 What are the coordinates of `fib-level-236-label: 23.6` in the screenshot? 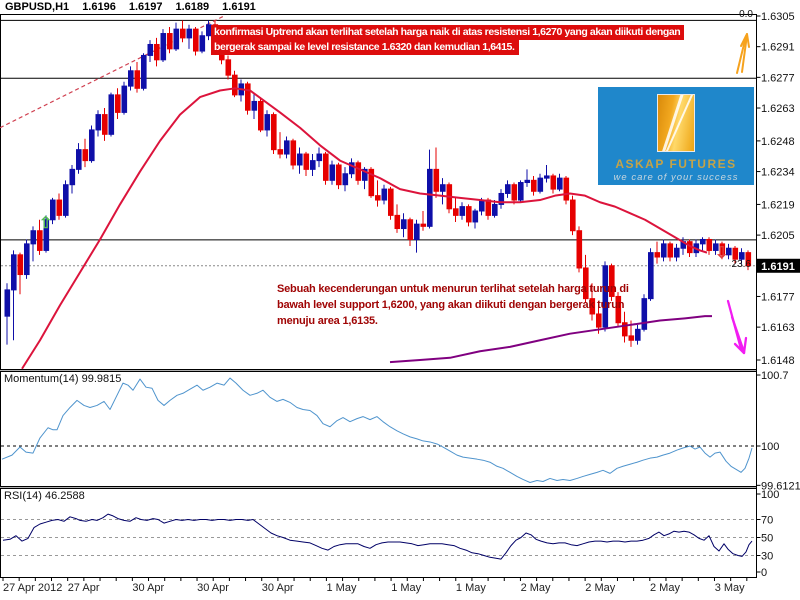 It's located at (741, 264).